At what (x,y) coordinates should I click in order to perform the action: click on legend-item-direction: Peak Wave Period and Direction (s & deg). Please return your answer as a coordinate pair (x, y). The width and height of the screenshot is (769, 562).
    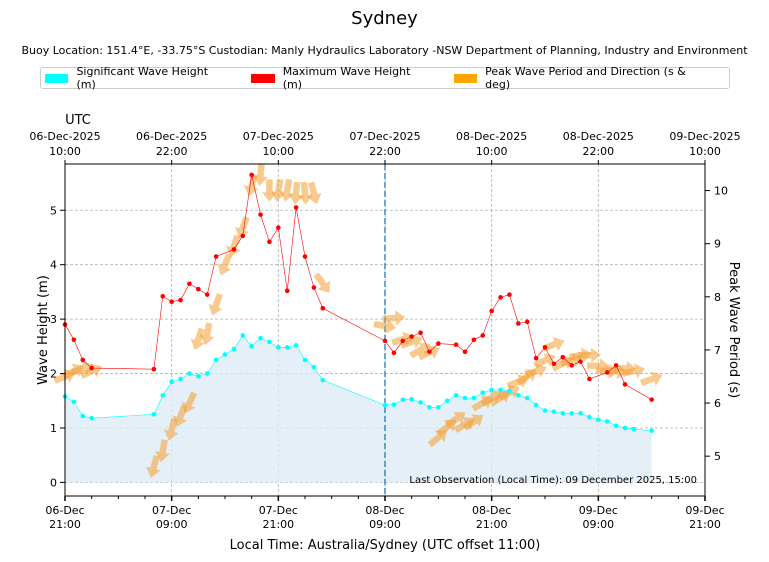
    Looking at the image, I should click on (581, 78).